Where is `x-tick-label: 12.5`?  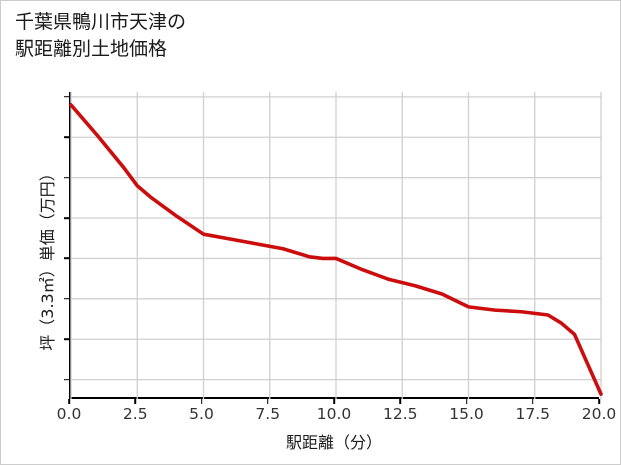 x-tick-label: 12.5 is located at coordinates (400, 414).